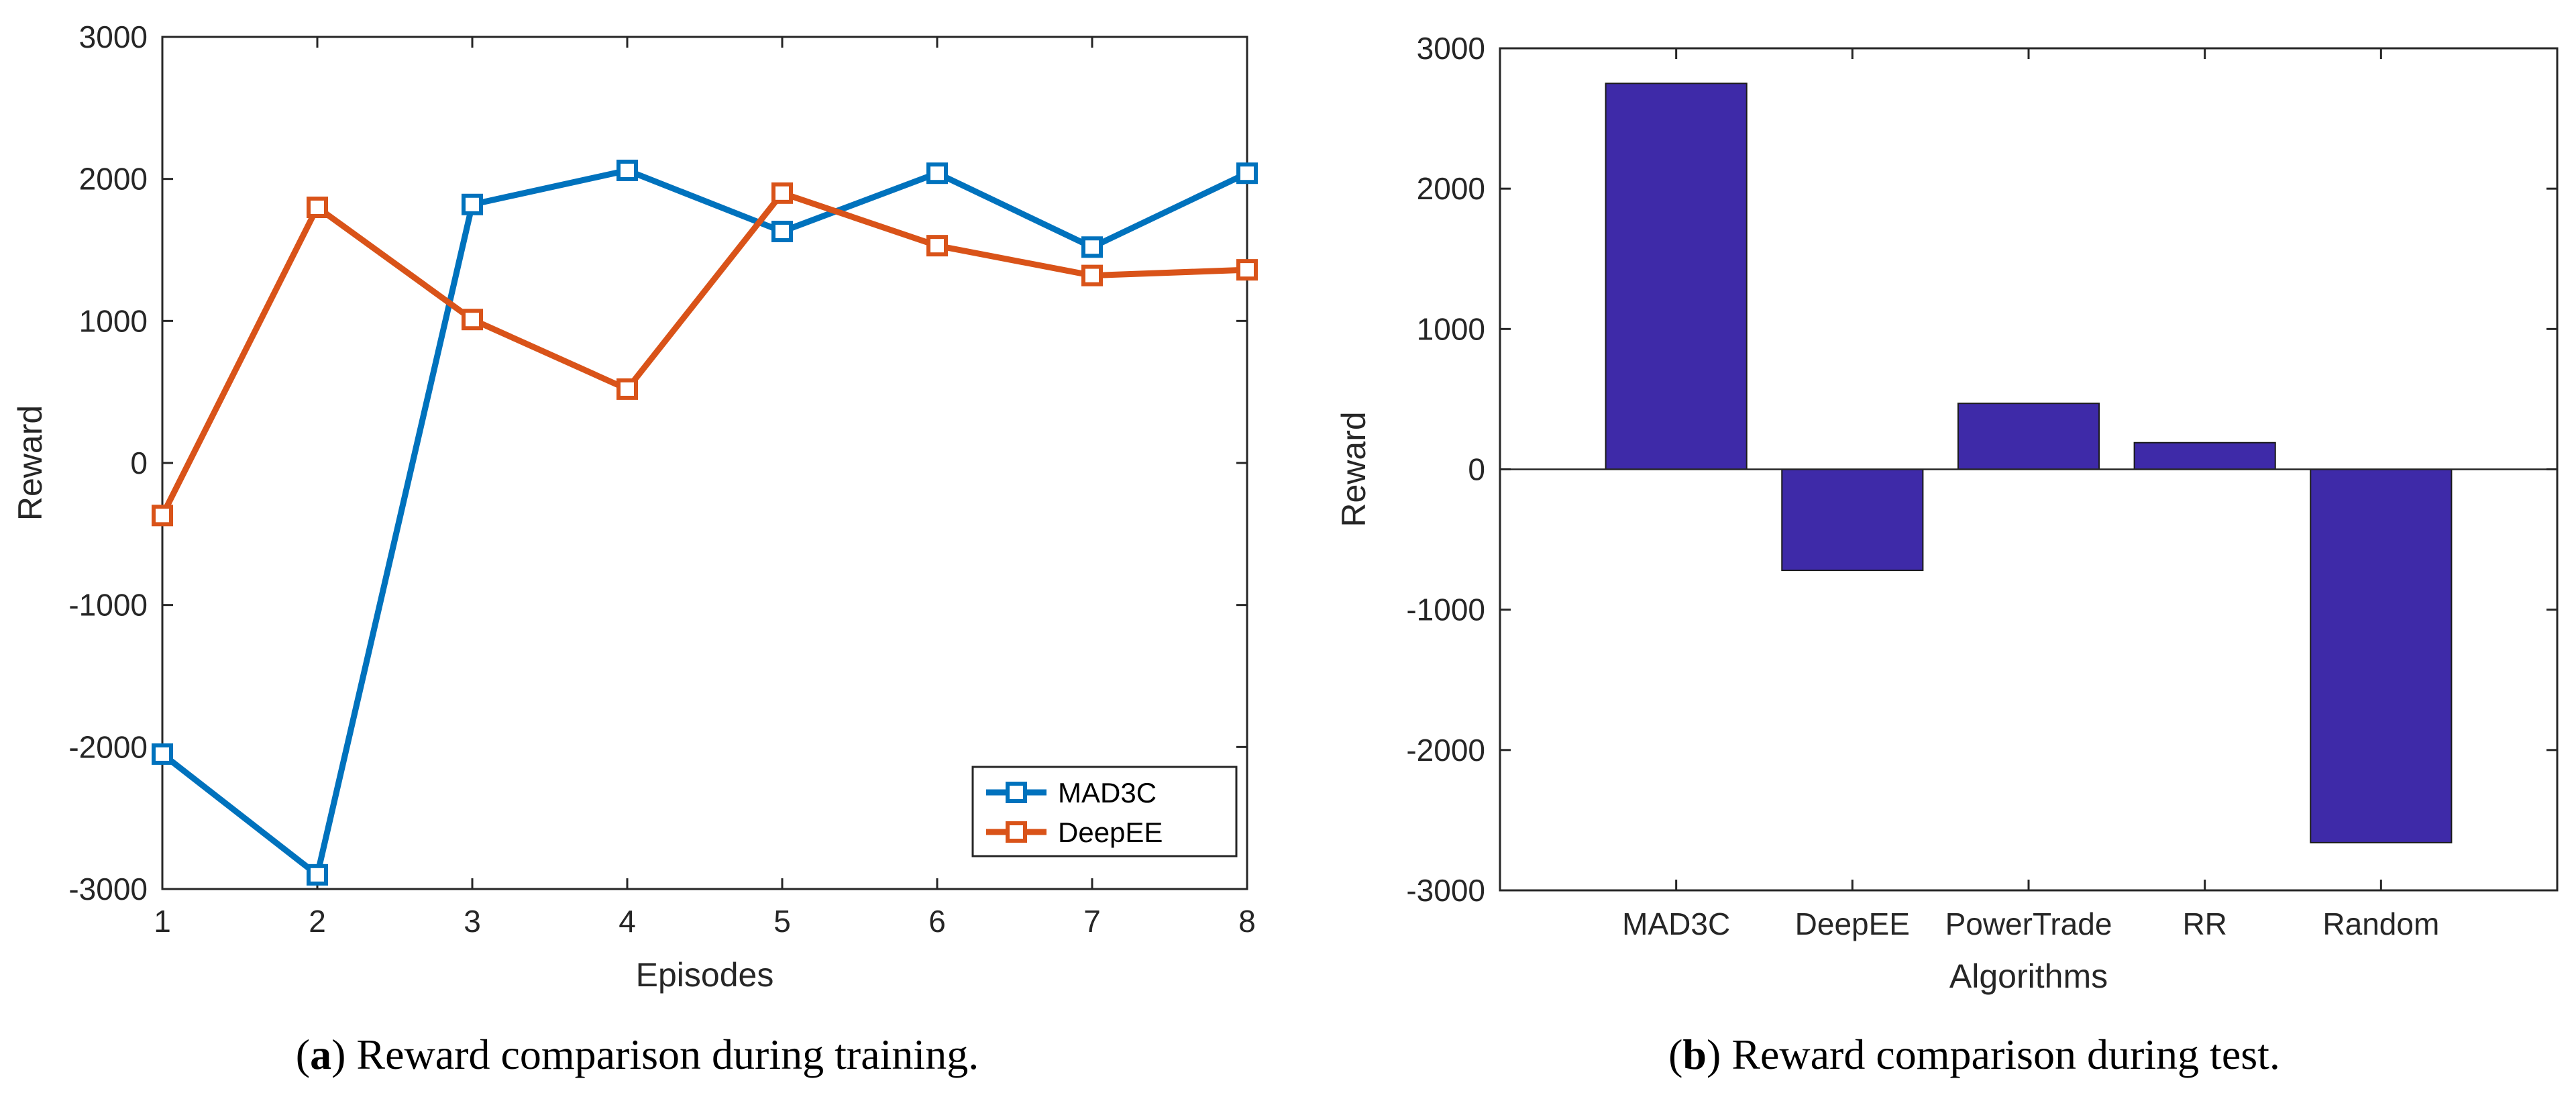 This screenshot has width=2576, height=1095. What do you see at coordinates (343, 1054) in the screenshot?
I see `caption-a-close-paren: )` at bounding box center [343, 1054].